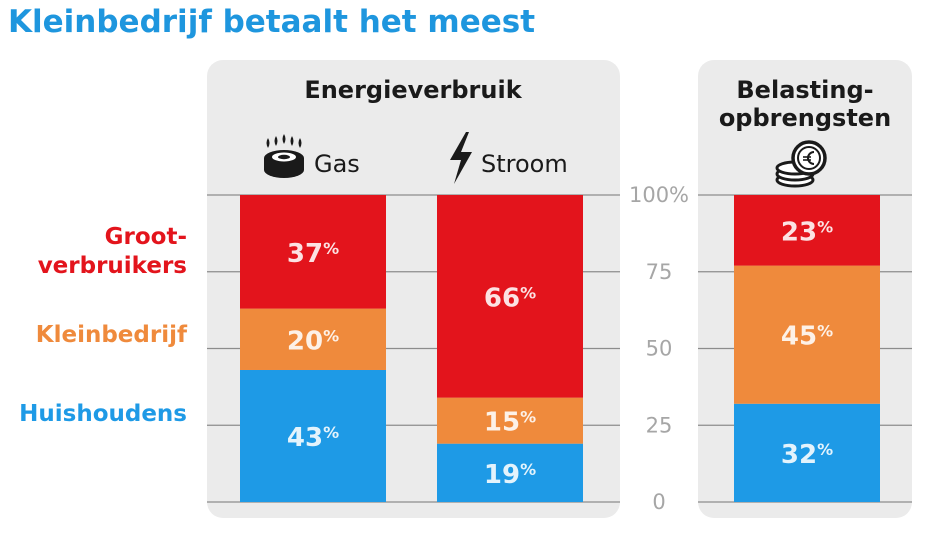 This screenshot has height=534, width=925. Describe the element at coordinates (801, 164) in the screenshot. I see `coins-icon` at that location.